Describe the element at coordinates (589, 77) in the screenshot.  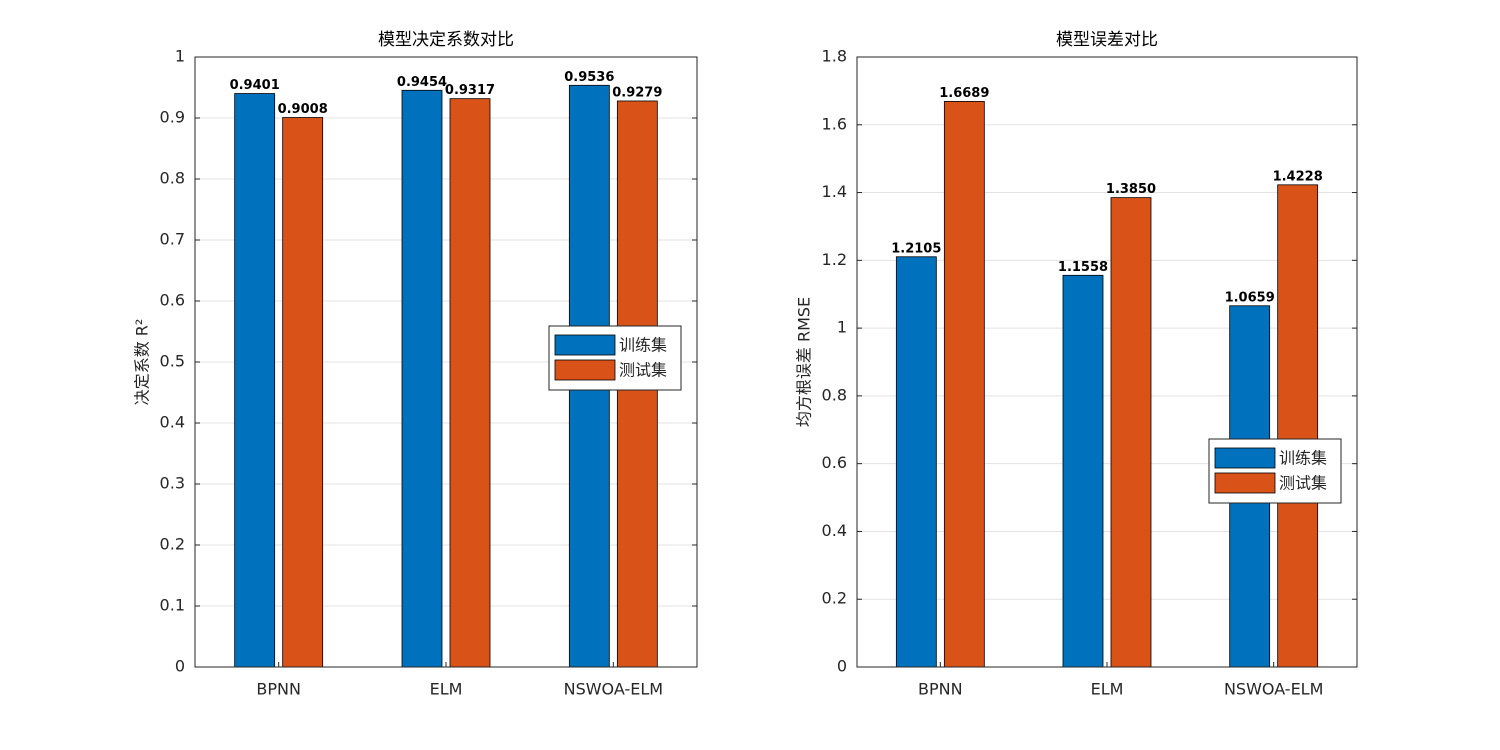
I see `value-label: 0.9536` at that location.